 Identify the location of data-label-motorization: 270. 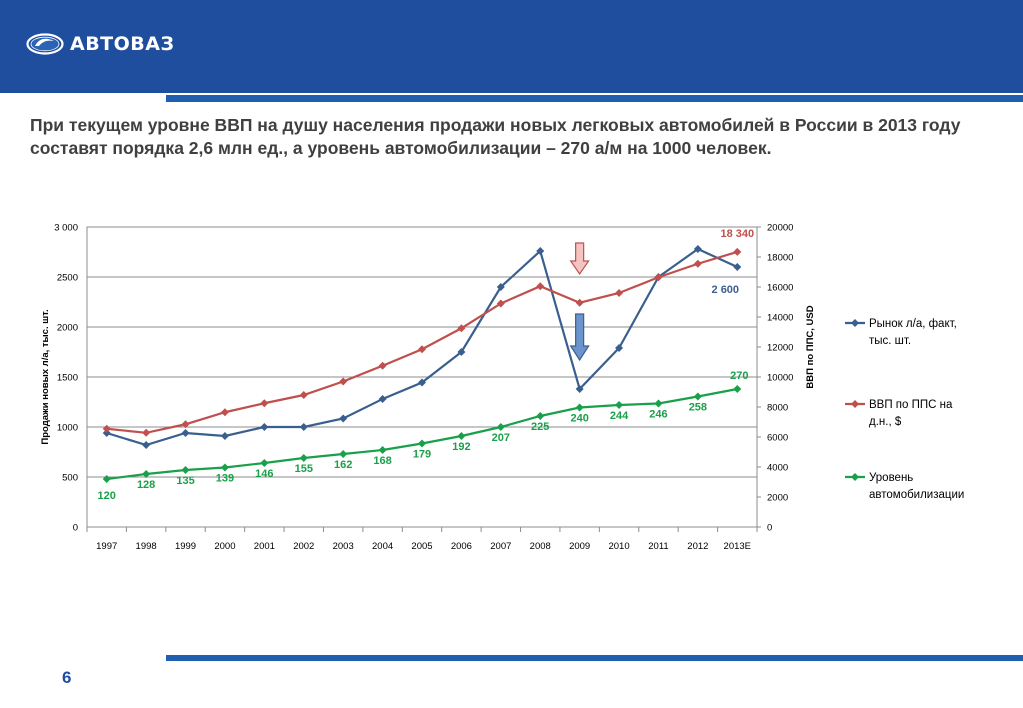
(739, 376).